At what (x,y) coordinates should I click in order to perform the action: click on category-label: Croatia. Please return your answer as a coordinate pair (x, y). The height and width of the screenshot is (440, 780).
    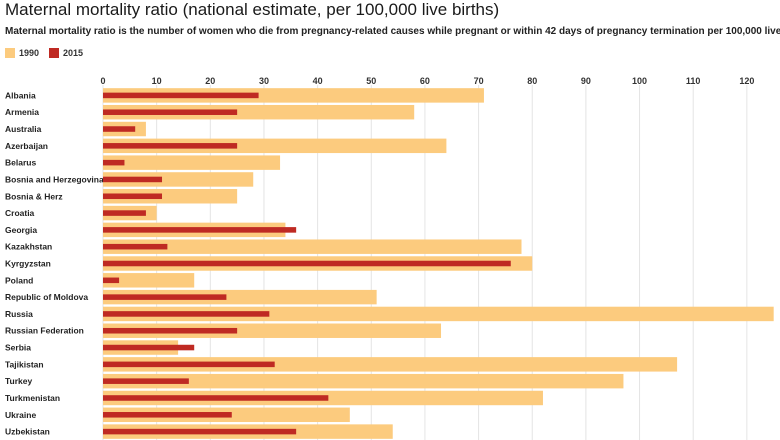
    Looking at the image, I should click on (20, 213).